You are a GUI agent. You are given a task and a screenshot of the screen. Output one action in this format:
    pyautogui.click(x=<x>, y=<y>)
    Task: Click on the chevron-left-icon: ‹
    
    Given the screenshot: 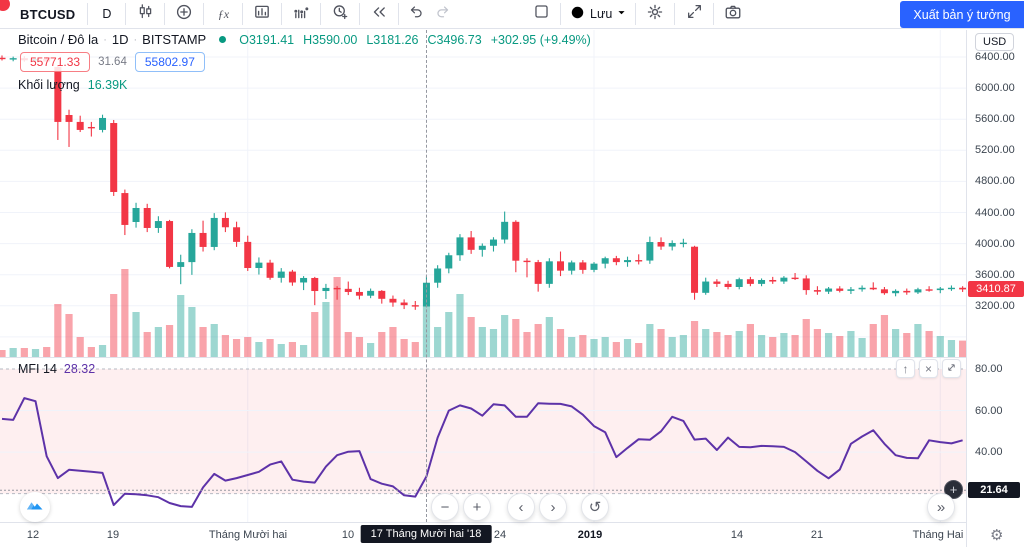 What is the action you would take?
    pyautogui.click(x=521, y=507)
    